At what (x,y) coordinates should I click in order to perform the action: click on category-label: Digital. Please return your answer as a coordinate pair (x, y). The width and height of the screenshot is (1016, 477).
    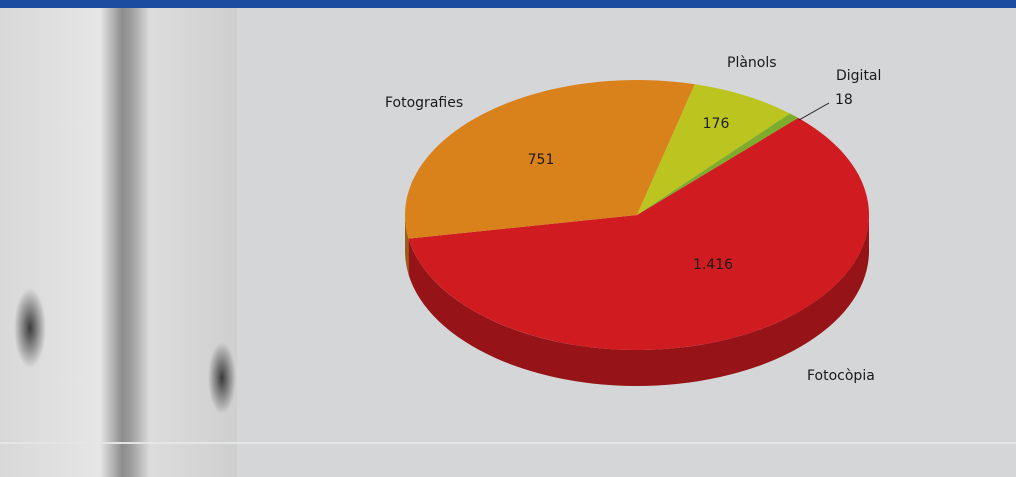
    Looking at the image, I should click on (858, 76).